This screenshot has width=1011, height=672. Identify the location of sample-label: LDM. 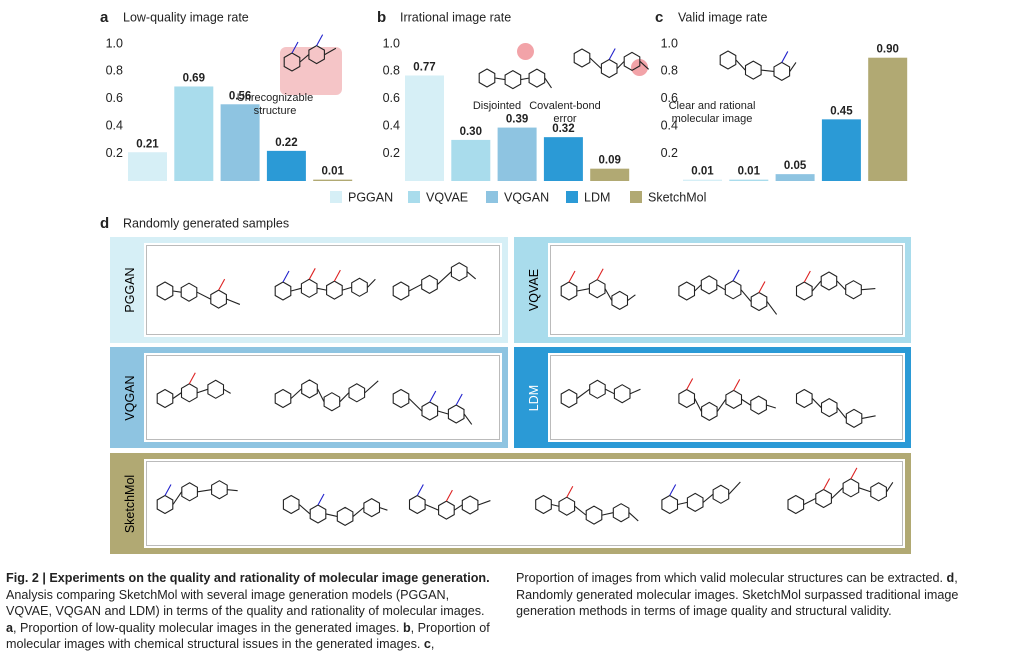
(534, 397).